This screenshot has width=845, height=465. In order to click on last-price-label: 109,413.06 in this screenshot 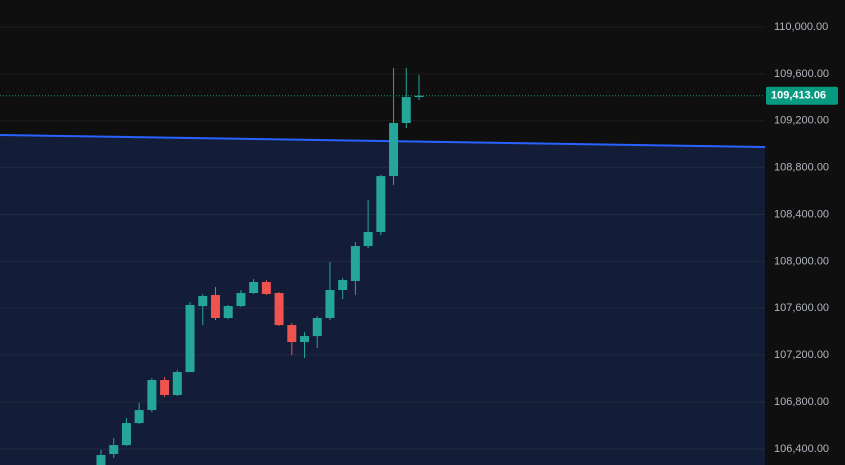, I will do `click(798, 96)`.